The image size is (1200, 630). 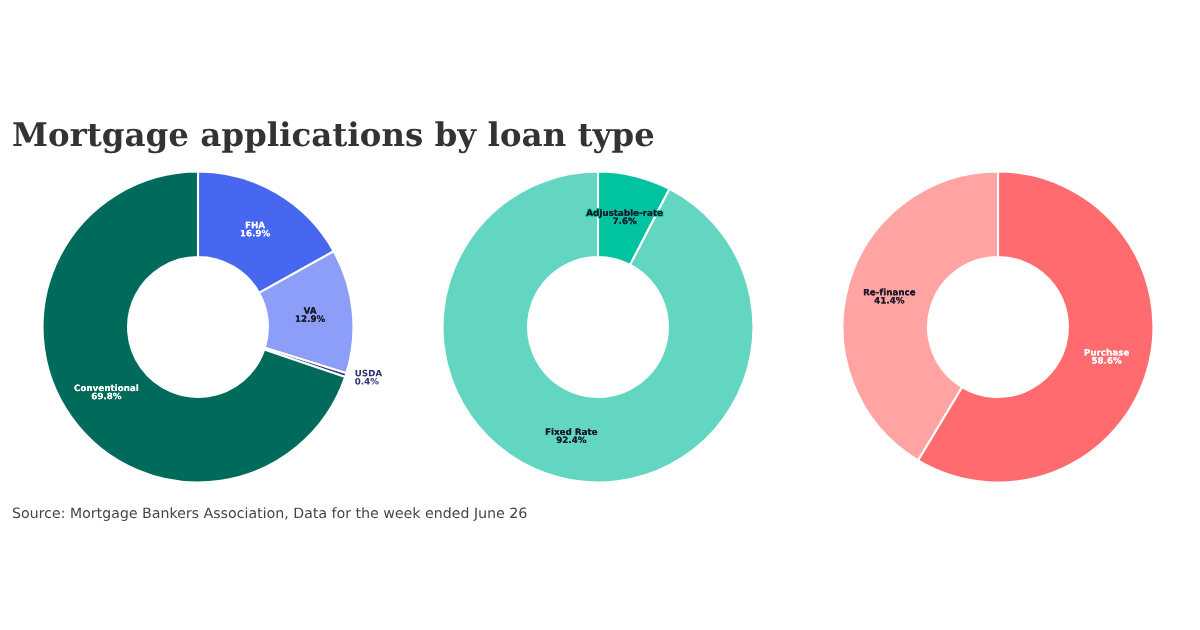 I want to click on slice-label: FHA, so click(x=255, y=225).